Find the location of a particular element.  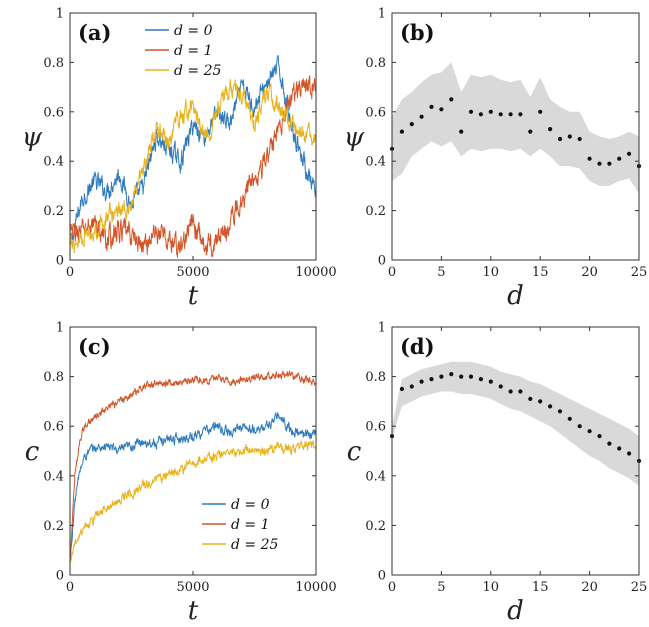

legend-entry: d = 1 is located at coordinates (250, 525).